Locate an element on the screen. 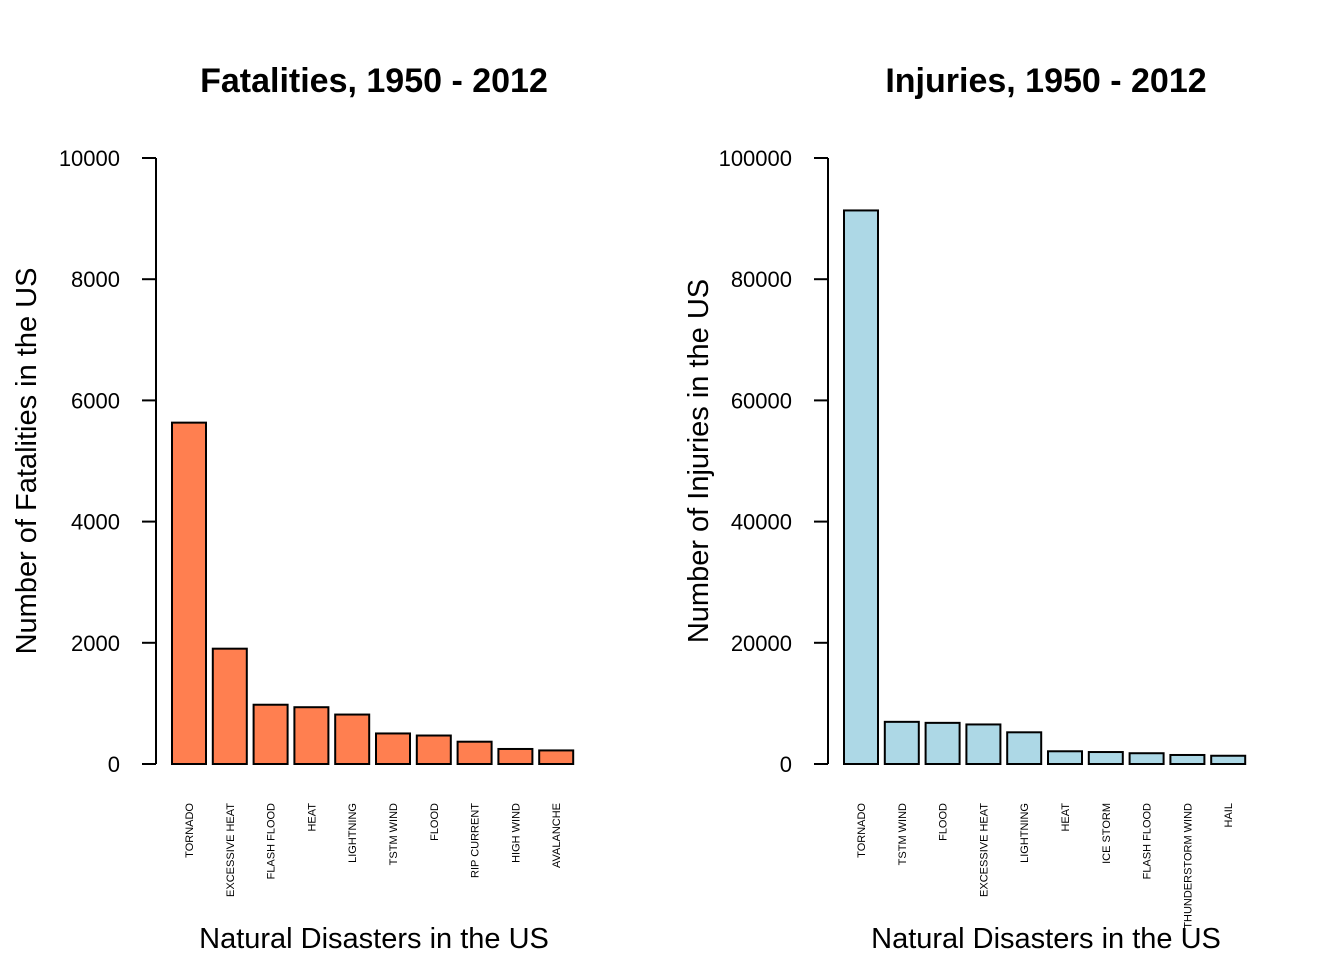  y-tick-label: 10000 is located at coordinates (89, 158).